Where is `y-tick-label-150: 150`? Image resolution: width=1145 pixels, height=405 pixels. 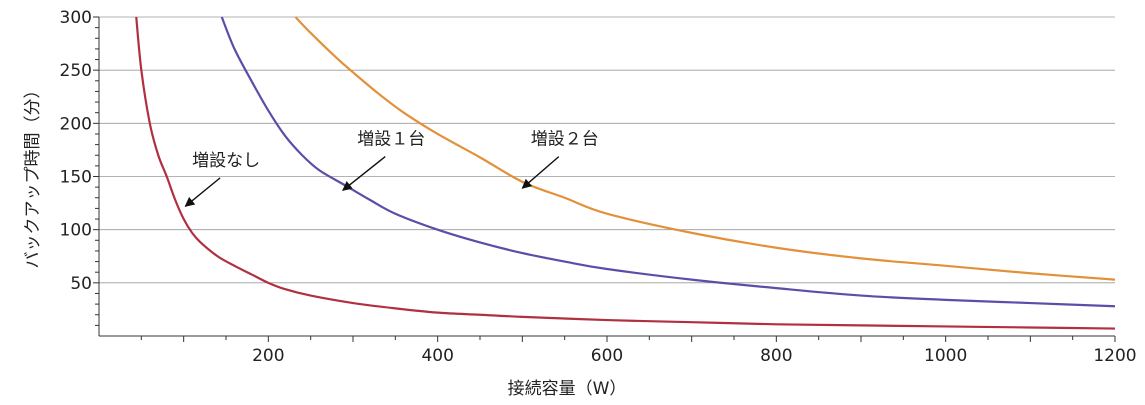
y-tick-label-150: 150 is located at coordinates (76, 178).